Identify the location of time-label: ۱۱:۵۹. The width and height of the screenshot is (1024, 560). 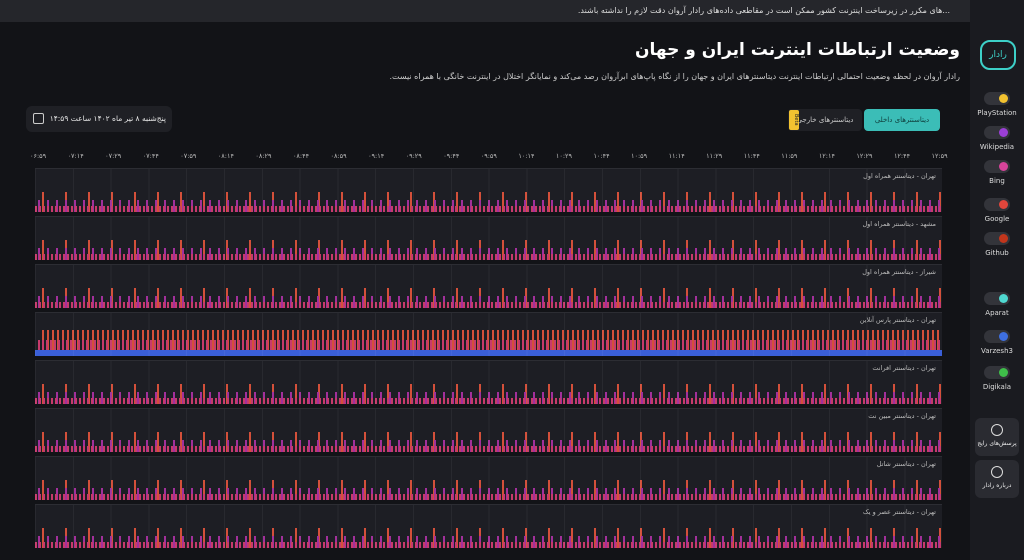
(789, 156).